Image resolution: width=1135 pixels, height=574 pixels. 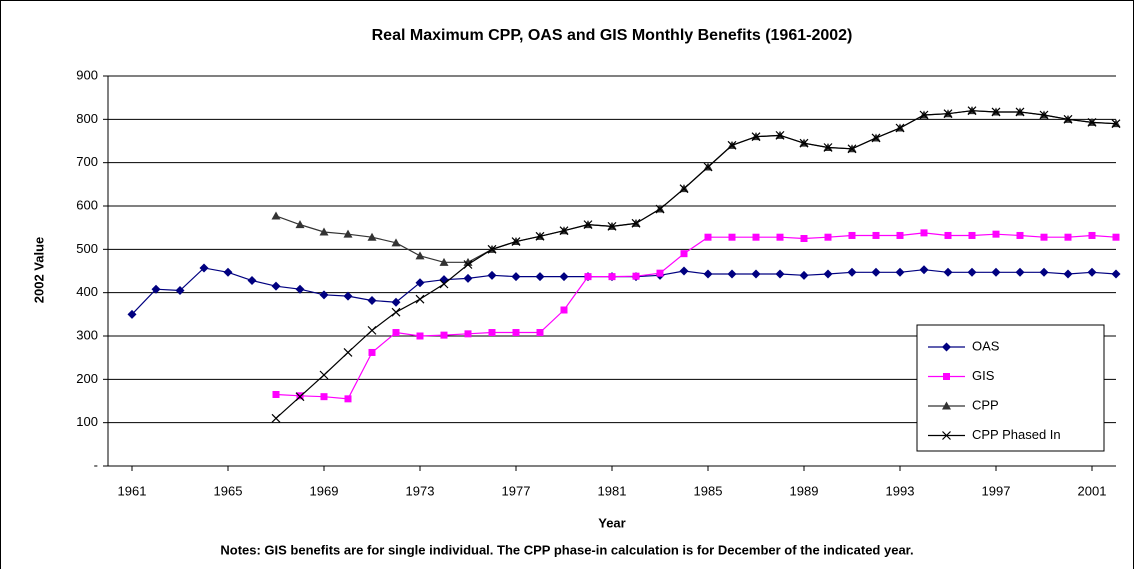 What do you see at coordinates (87, 161) in the screenshot?
I see `y-tick-label: 700` at bounding box center [87, 161].